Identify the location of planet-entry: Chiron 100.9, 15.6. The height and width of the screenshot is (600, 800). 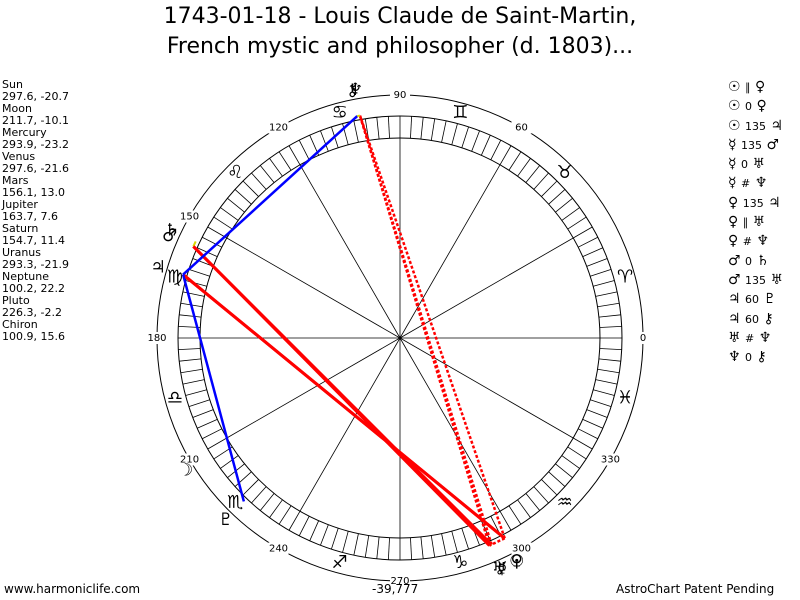
(35, 331).